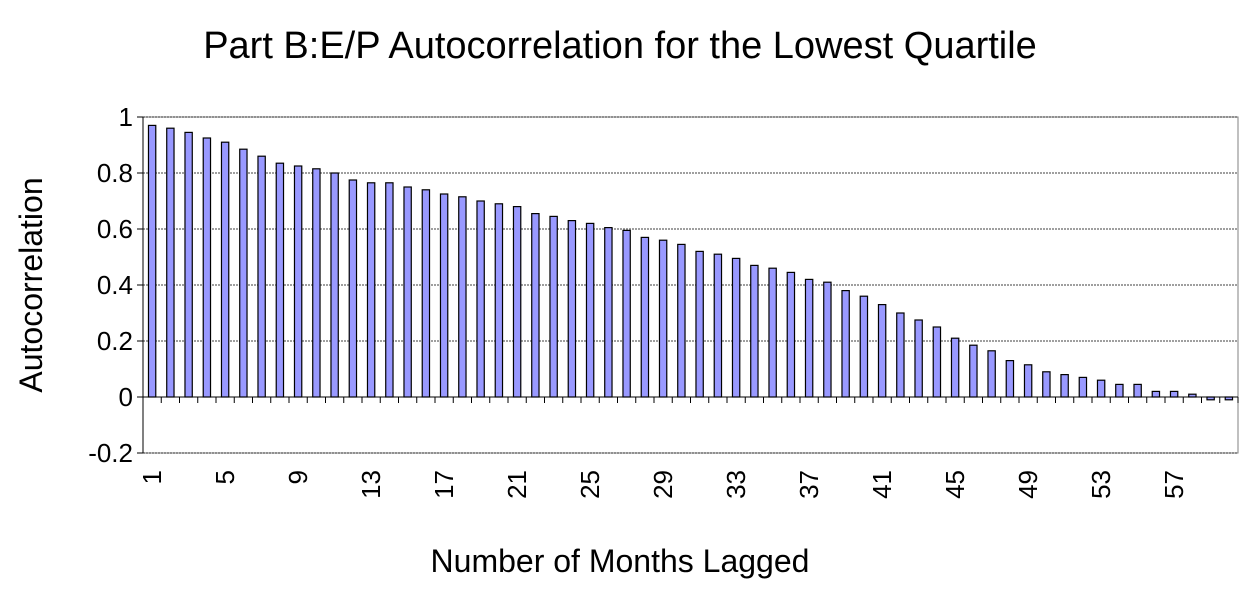 This screenshot has width=1241, height=593. What do you see at coordinates (31, 284) in the screenshot?
I see `y-axis-title: Autocorrelation` at bounding box center [31, 284].